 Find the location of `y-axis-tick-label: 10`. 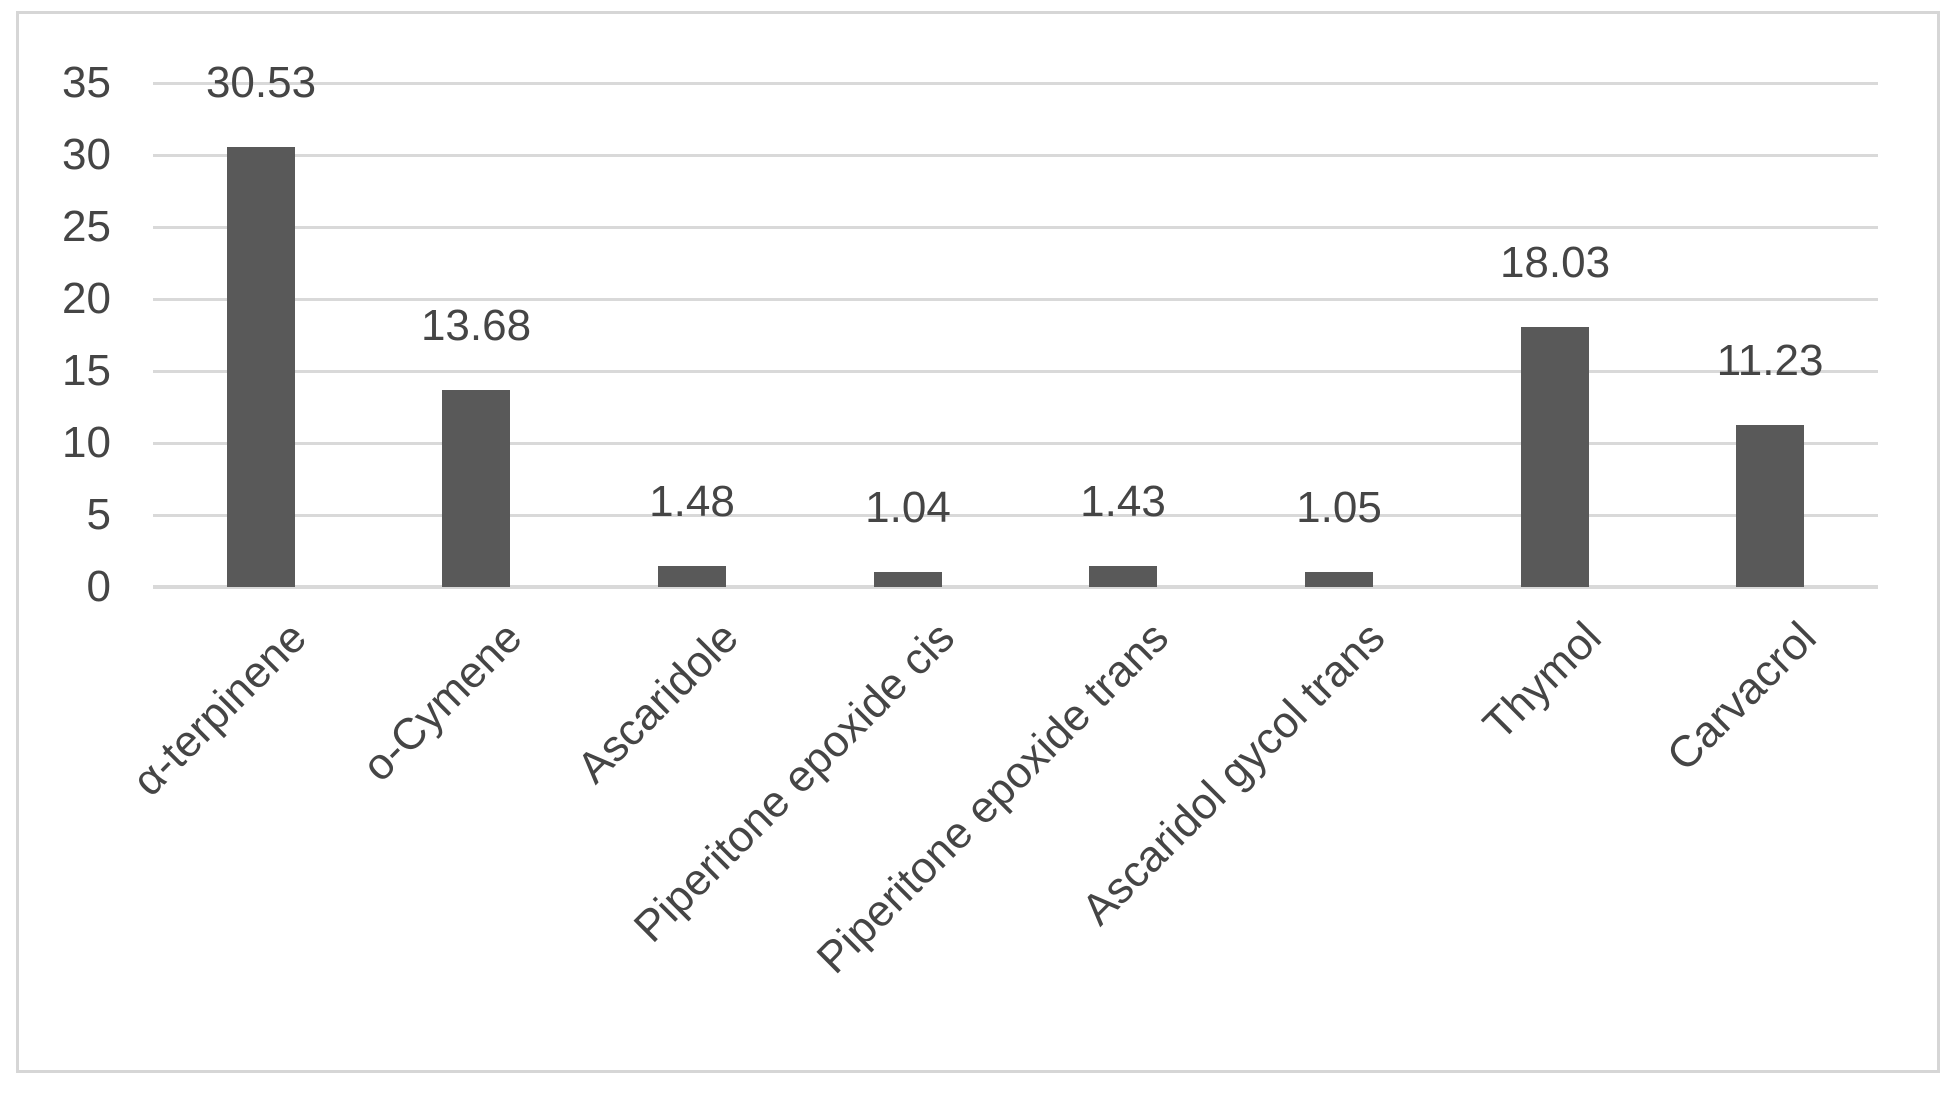

y-axis-tick-label: 10 is located at coordinates (86, 442).